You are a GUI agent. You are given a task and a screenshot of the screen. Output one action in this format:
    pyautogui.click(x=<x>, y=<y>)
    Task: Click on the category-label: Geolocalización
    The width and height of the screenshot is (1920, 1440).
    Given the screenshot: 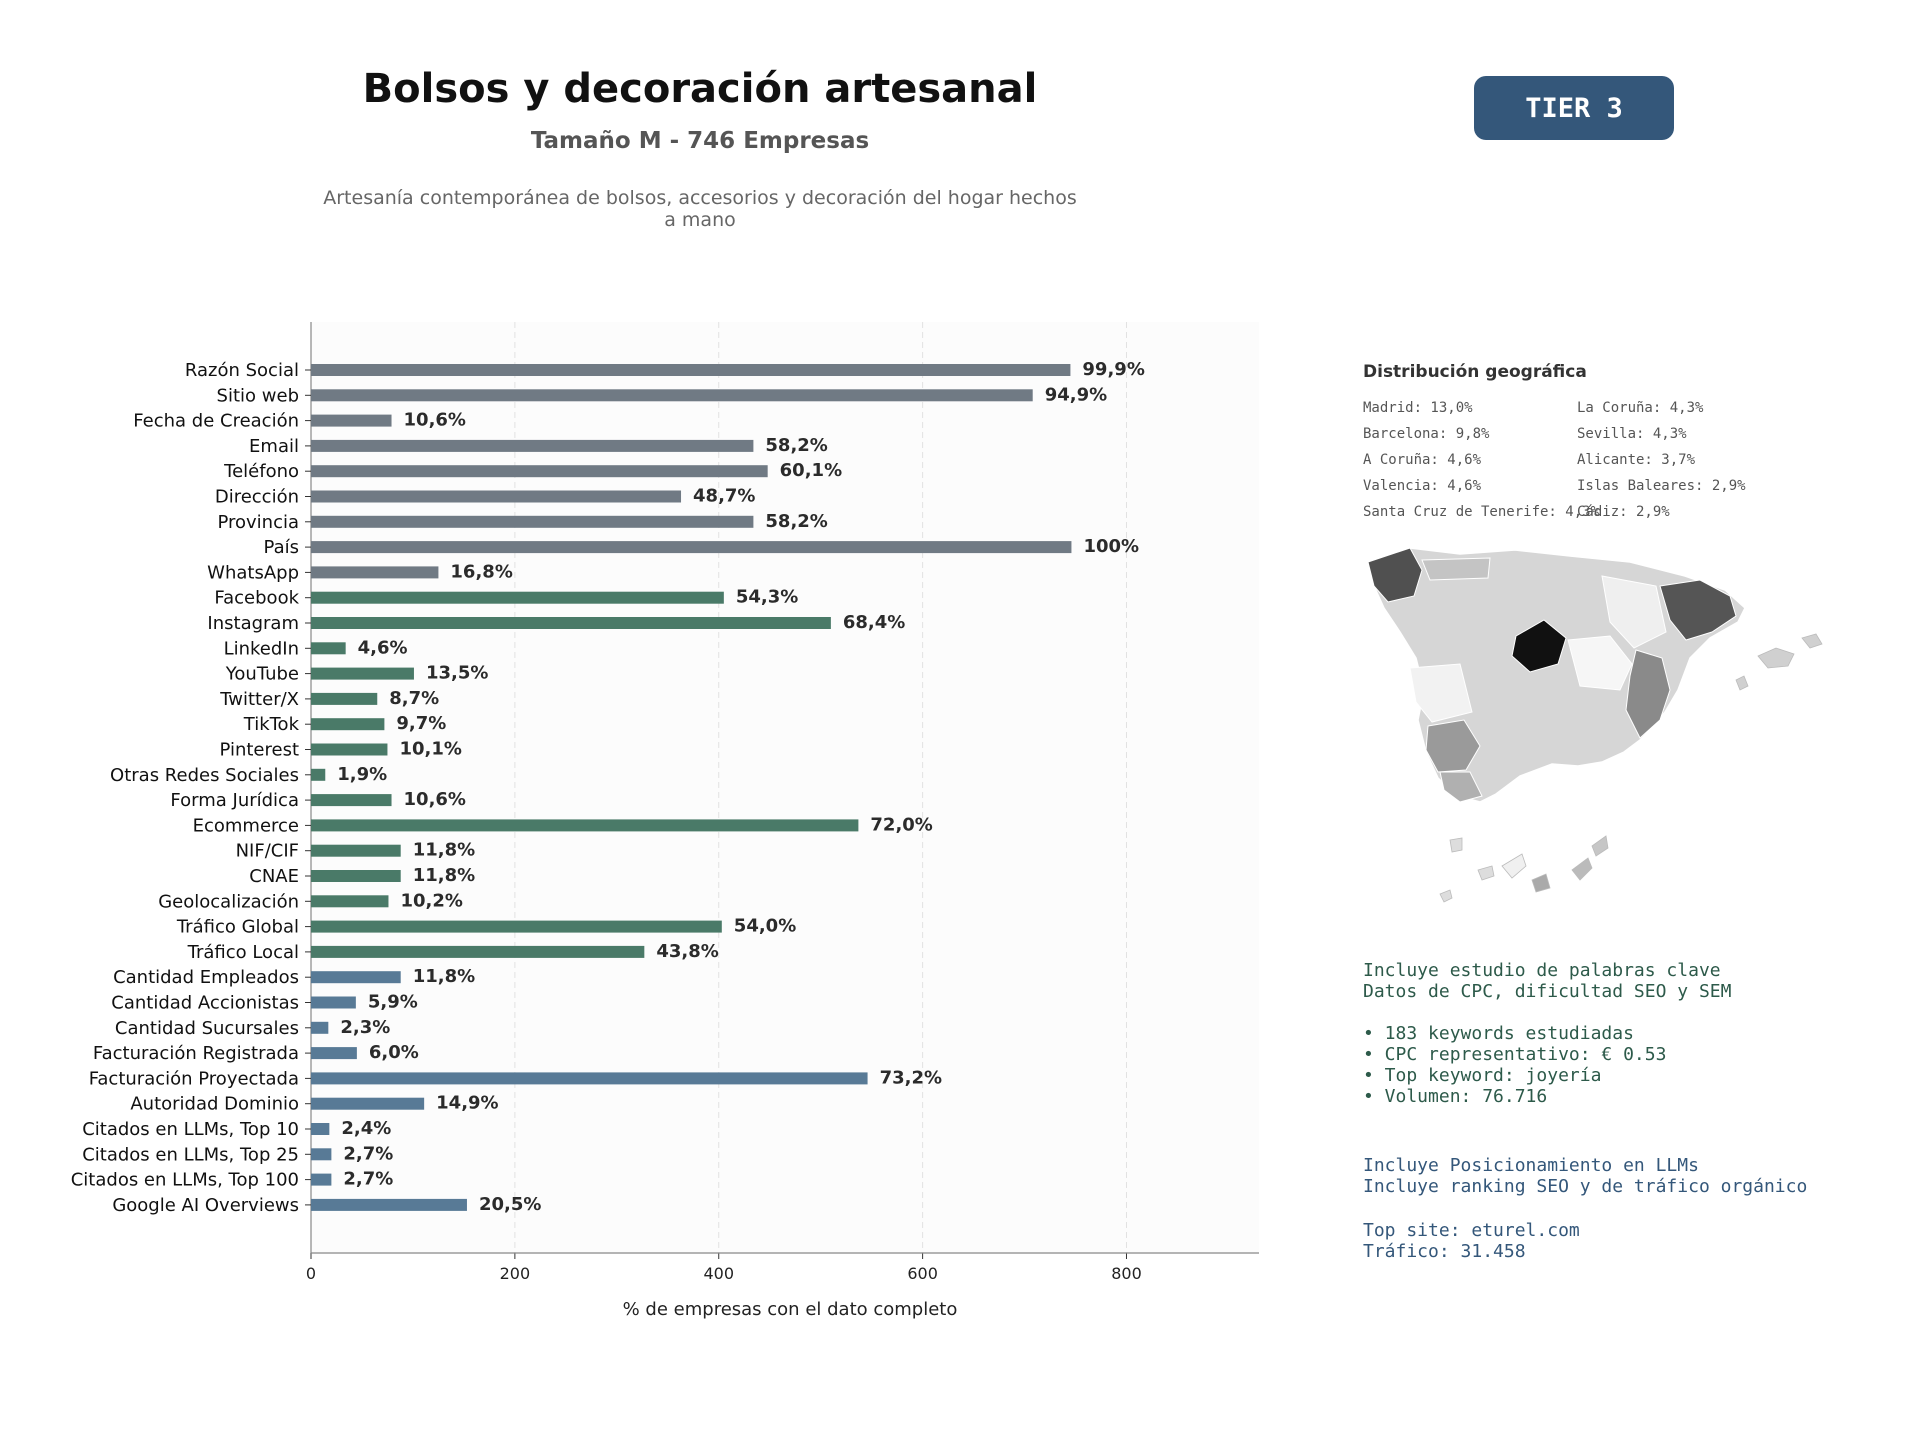 What is the action you would take?
    pyautogui.click(x=228, y=901)
    